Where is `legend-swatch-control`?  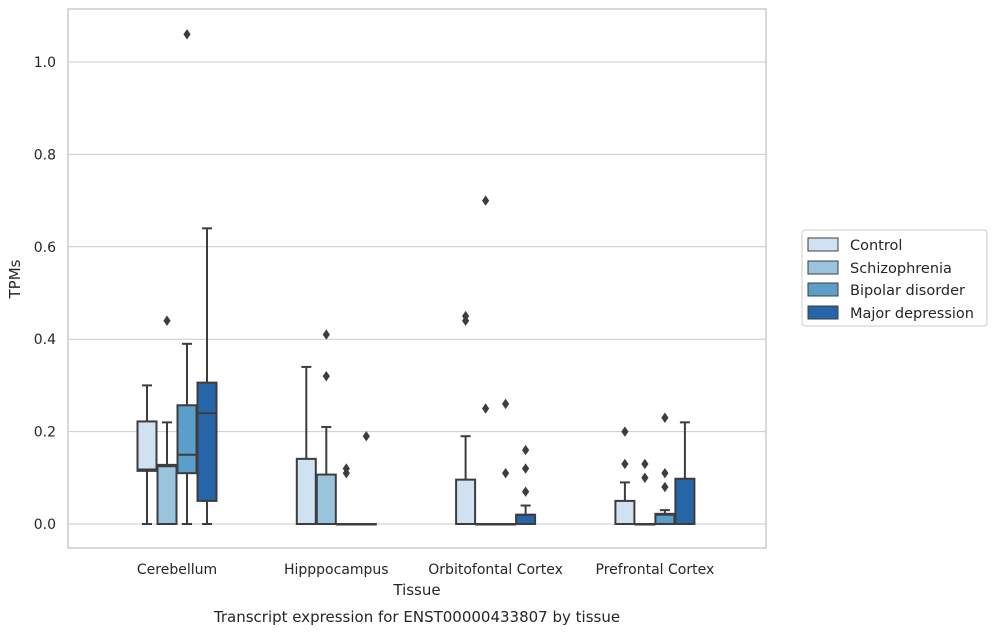 legend-swatch-control is located at coordinates (823, 244).